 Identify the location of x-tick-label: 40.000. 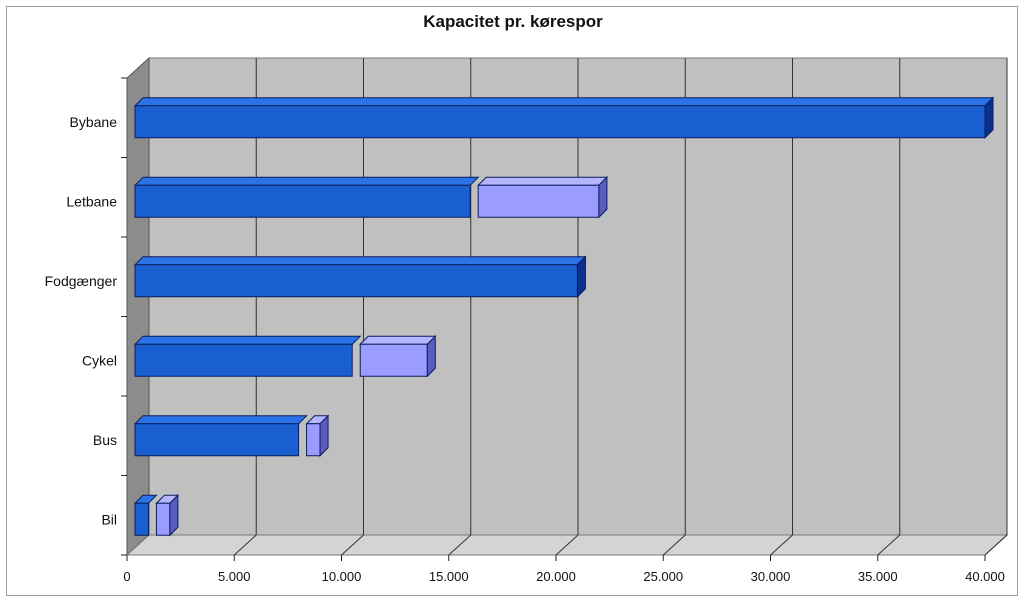
(985, 576).